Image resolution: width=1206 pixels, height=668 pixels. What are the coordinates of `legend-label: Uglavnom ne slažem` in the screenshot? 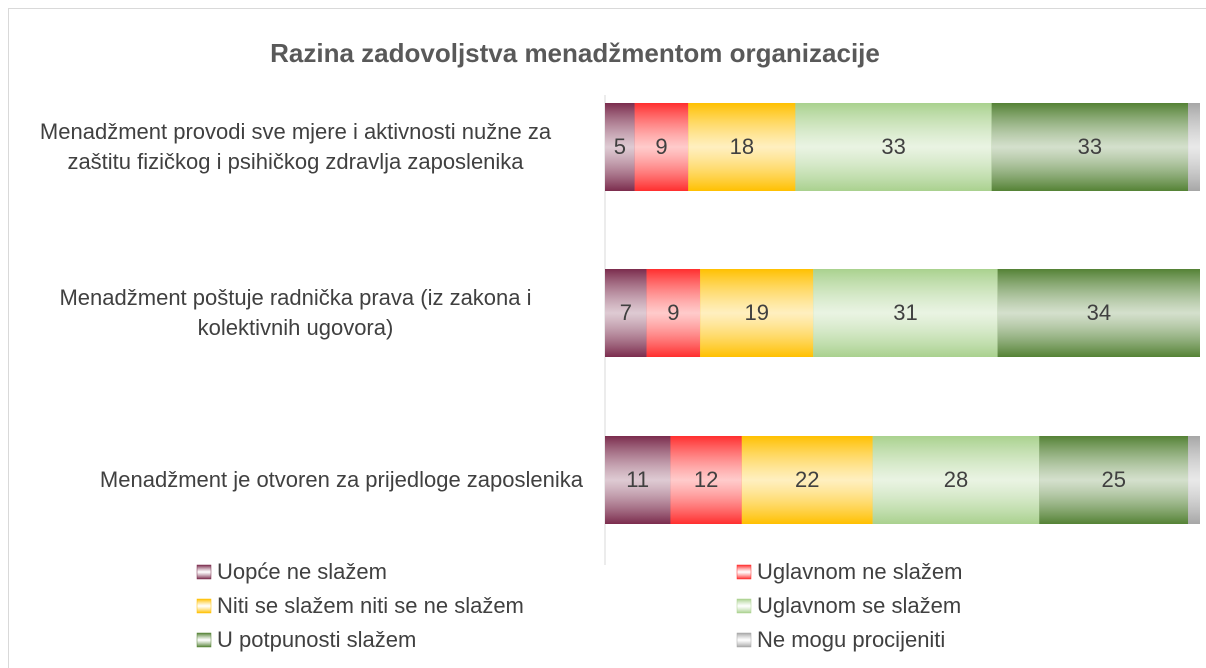 It's located at (859, 571).